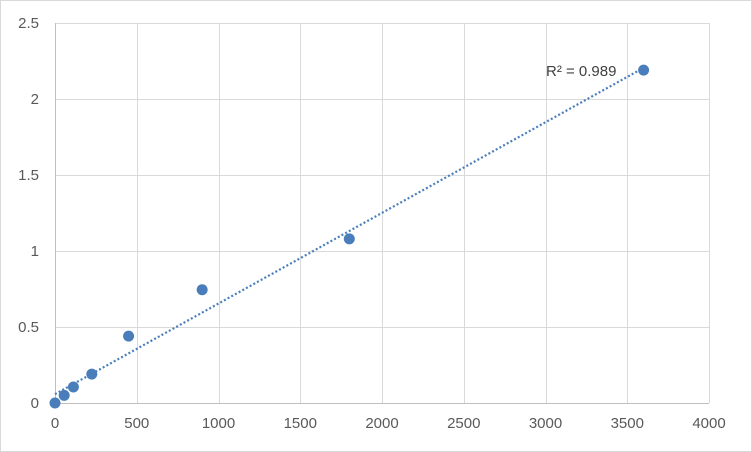  Describe the element at coordinates (463, 423) in the screenshot. I see `x-tick-label: 2500` at that location.